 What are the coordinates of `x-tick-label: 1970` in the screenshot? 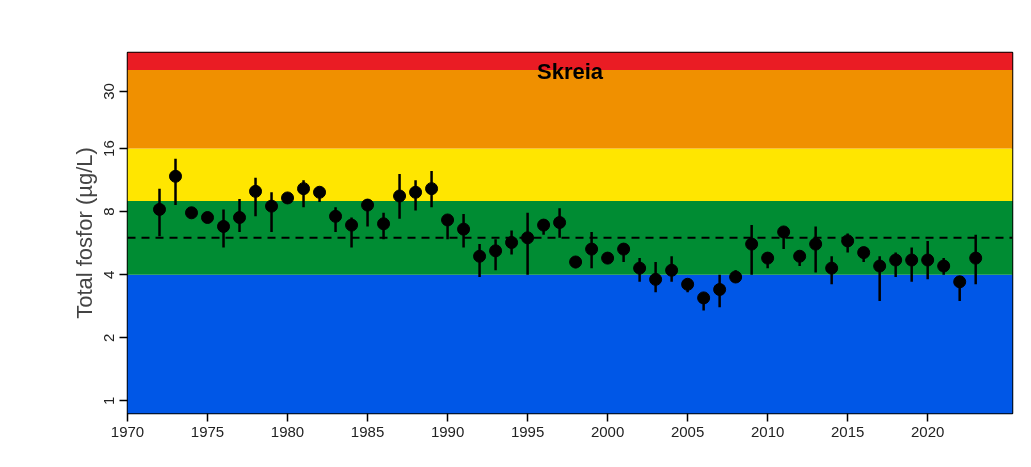 It's located at (127, 431).